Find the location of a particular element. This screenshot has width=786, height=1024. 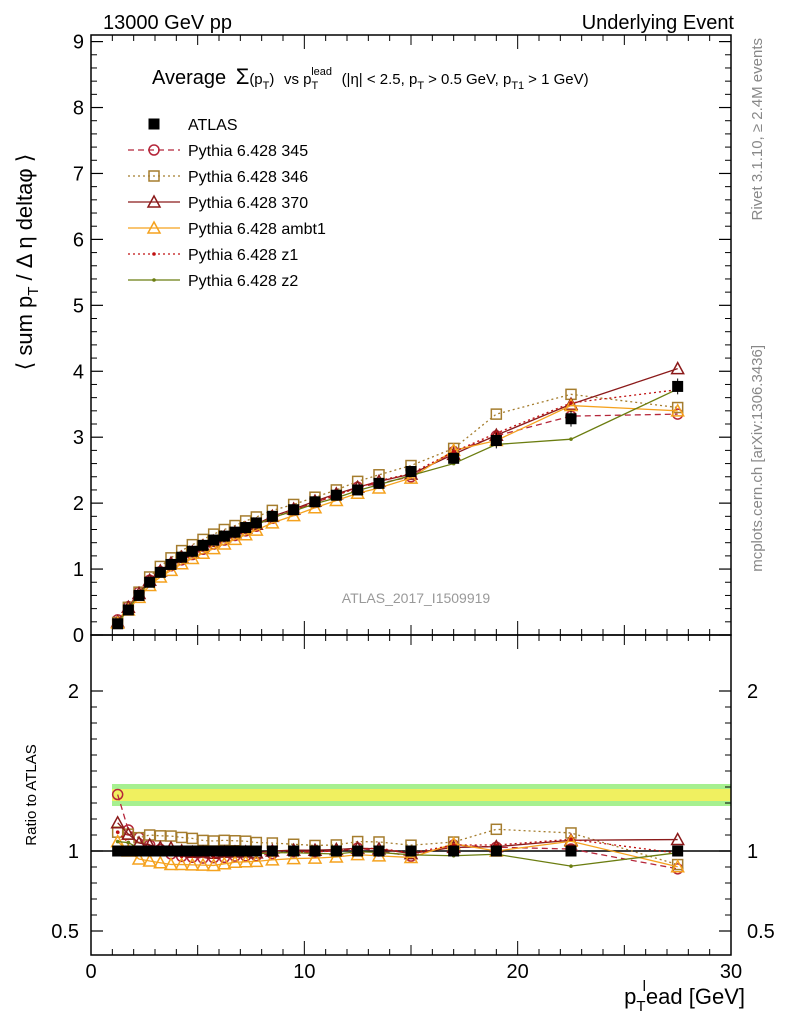

series-line-p345 is located at coordinates (397, 517).